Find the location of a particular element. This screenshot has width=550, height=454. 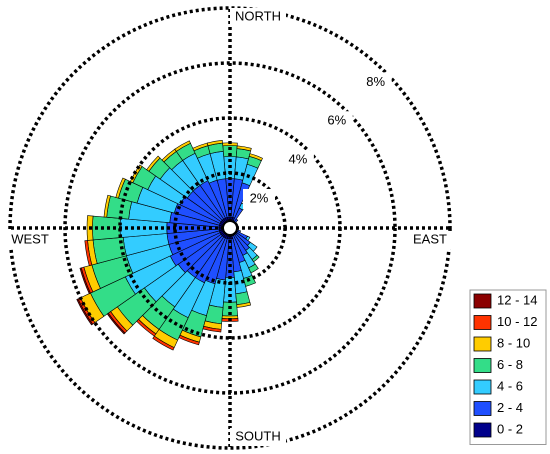

center-dot is located at coordinates (230, 228).